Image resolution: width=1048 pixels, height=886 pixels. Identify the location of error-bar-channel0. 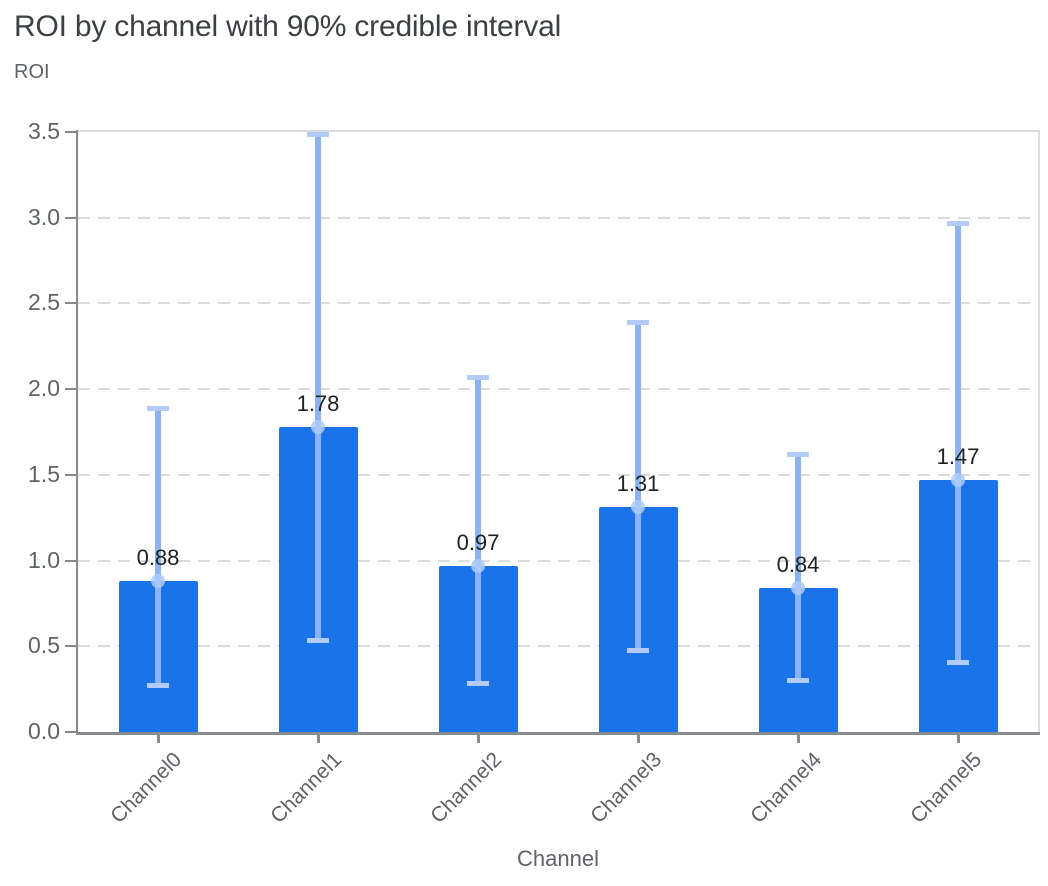
(158, 547).